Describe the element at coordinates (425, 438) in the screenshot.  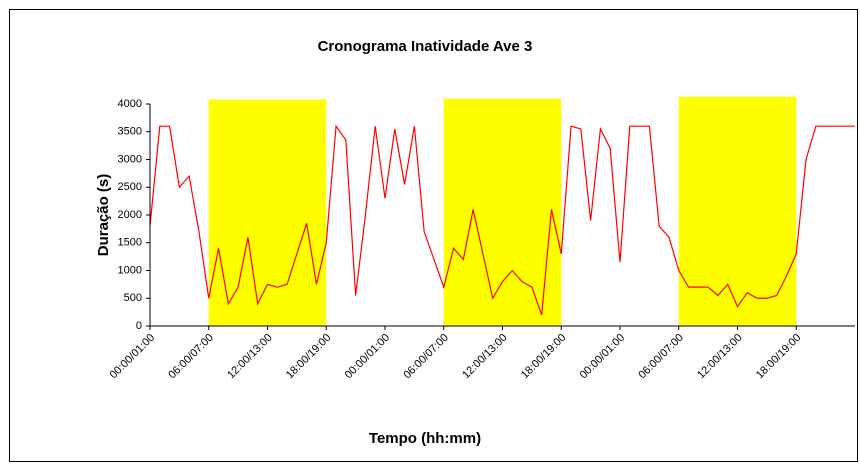
I see `x-axis-label: Tempo (hh:mm)` at that location.